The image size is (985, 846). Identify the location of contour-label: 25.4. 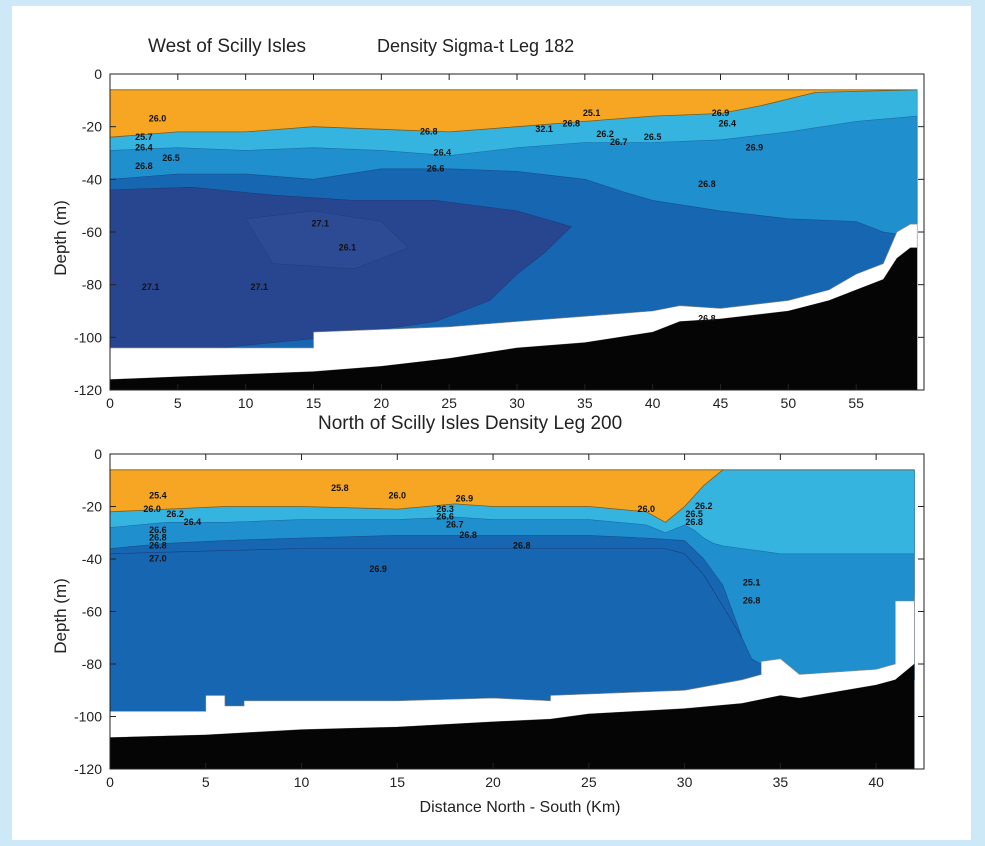
(158, 496).